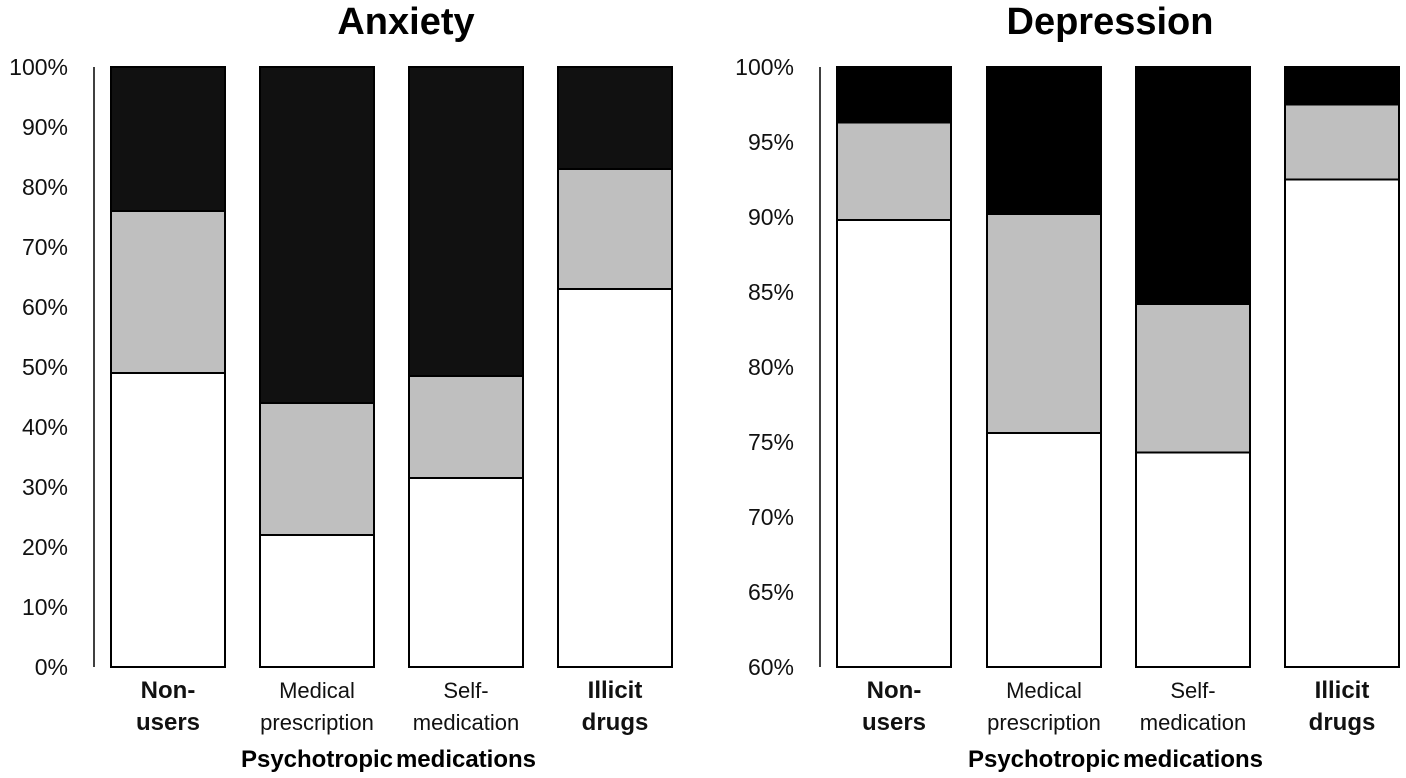 This screenshot has width=1406, height=778. I want to click on y-tick-label: 30%, so click(45, 487).